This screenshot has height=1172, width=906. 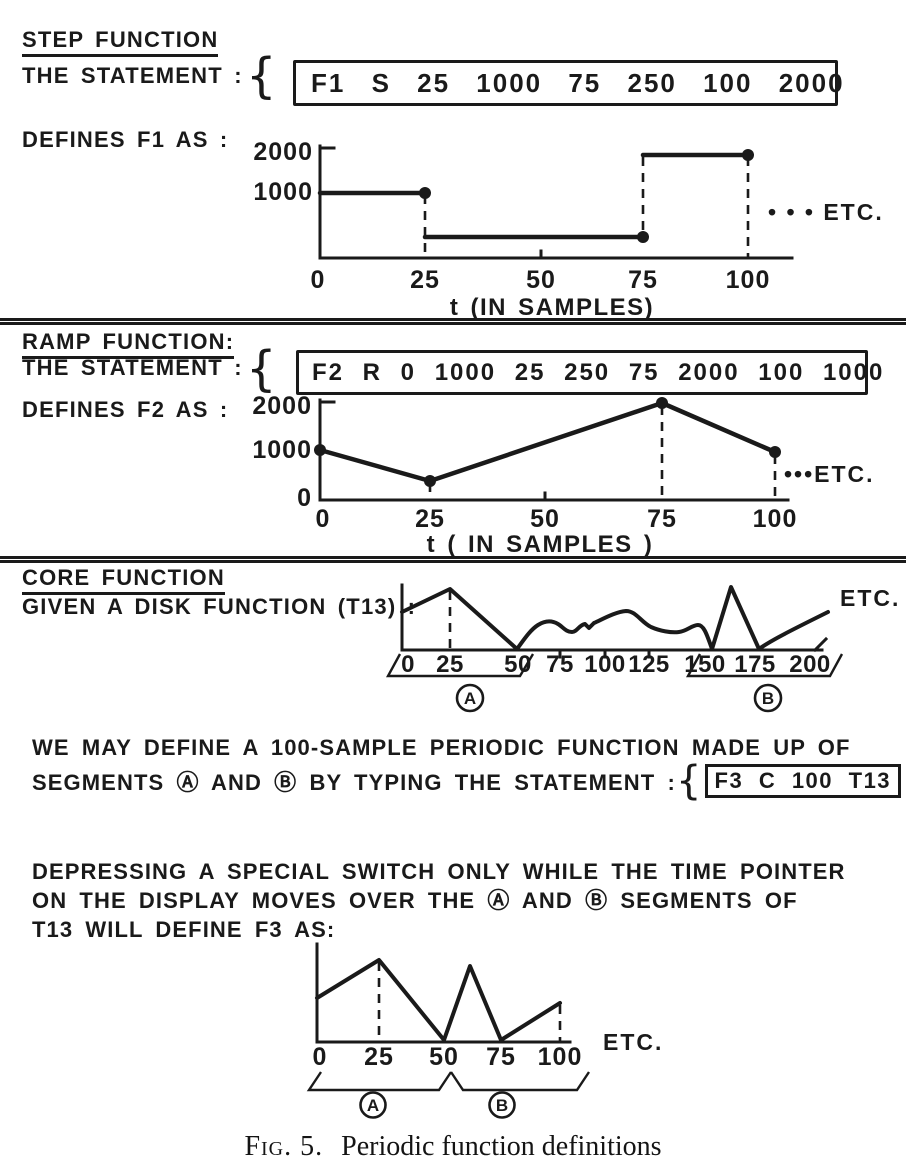 I want to click on ramp-section-title: RAMP FUNCTION:, so click(x=128, y=344).